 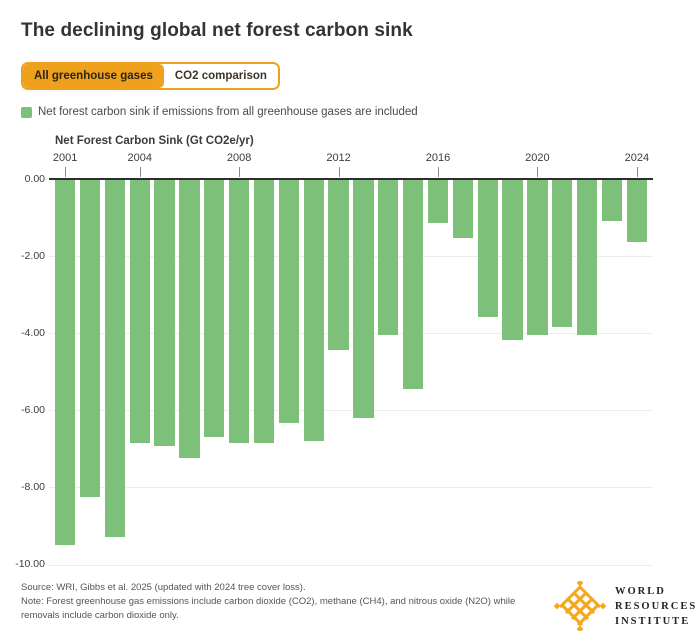 What do you see at coordinates (636, 211) in the screenshot?
I see `bar-2024` at bounding box center [636, 211].